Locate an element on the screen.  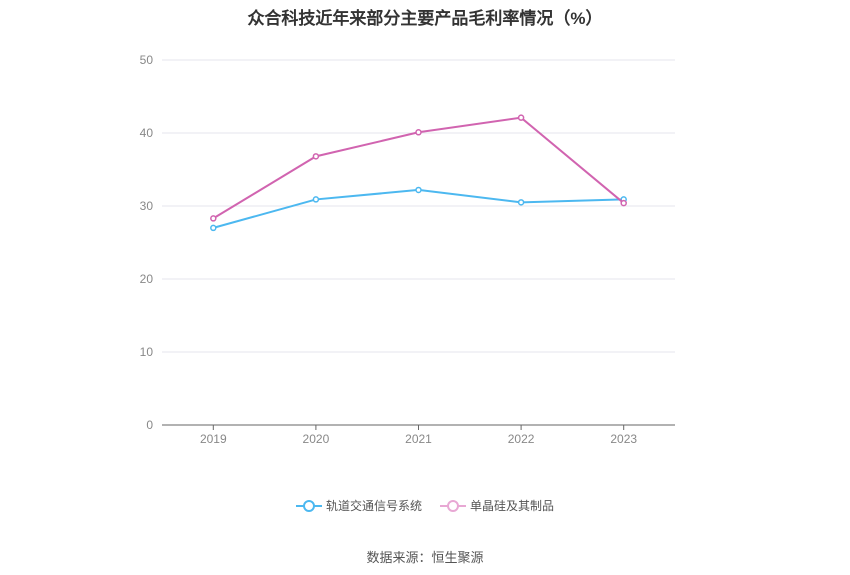
x-tick-label: 2023 is located at coordinates (623, 439).